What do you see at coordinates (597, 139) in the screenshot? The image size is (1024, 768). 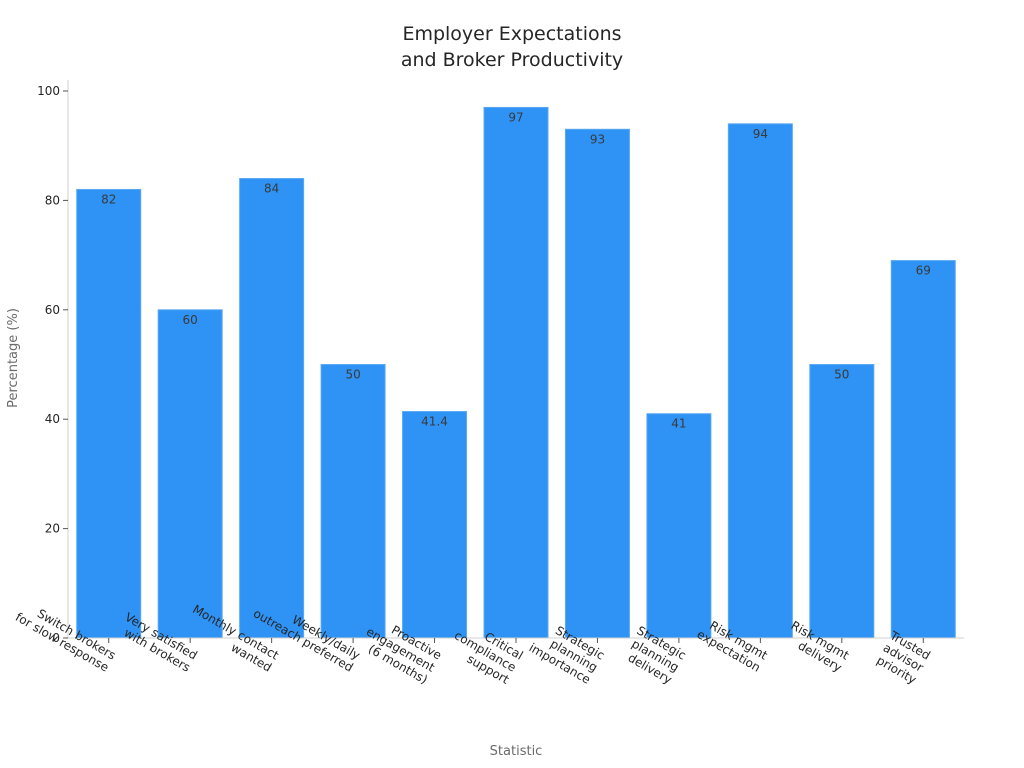 I see `data-label: 93` at bounding box center [597, 139].